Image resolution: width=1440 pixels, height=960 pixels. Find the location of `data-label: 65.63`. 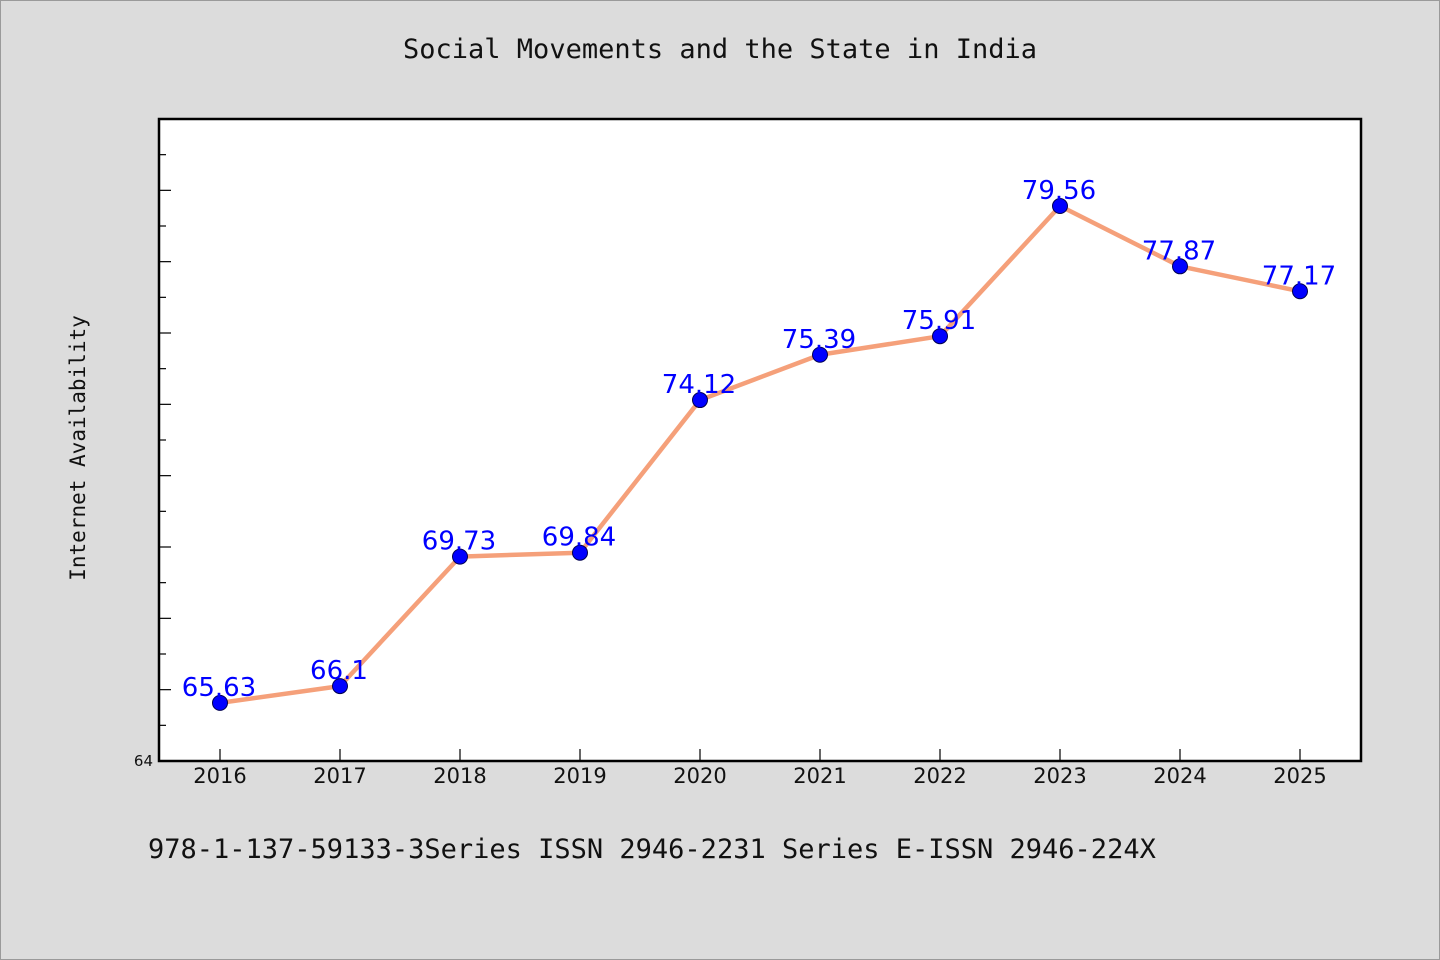

data-label: 65.63 is located at coordinates (219, 688).